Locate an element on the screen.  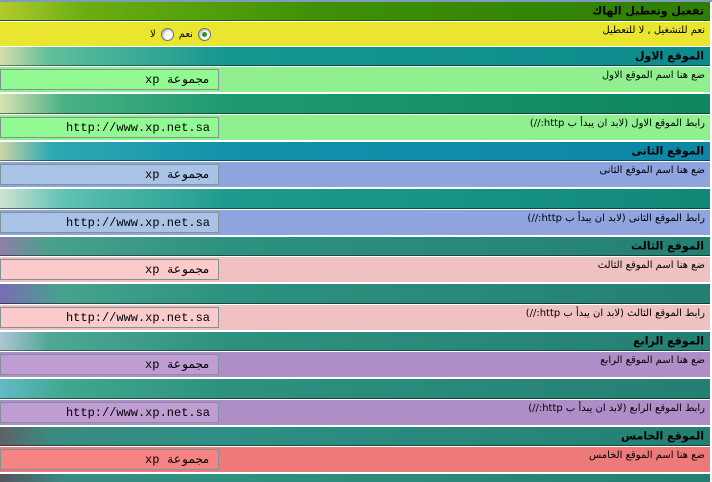
radio-no is located at coordinates (167, 34).